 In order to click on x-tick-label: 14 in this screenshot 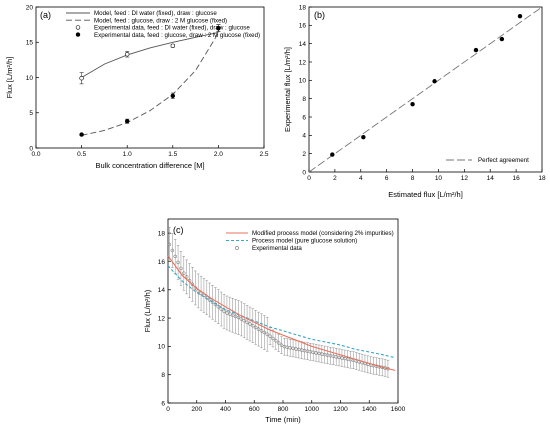, I will do `click(491, 178)`.